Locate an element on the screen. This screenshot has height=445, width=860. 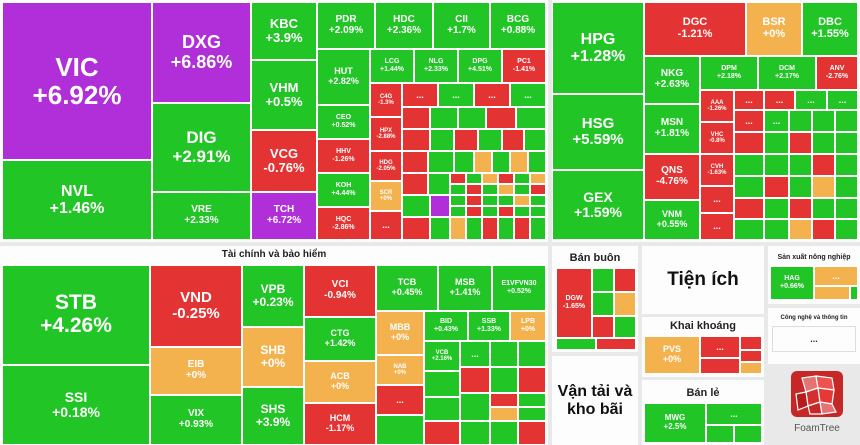
tile-CTG: CTG +1.42% is located at coordinates (340, 339).